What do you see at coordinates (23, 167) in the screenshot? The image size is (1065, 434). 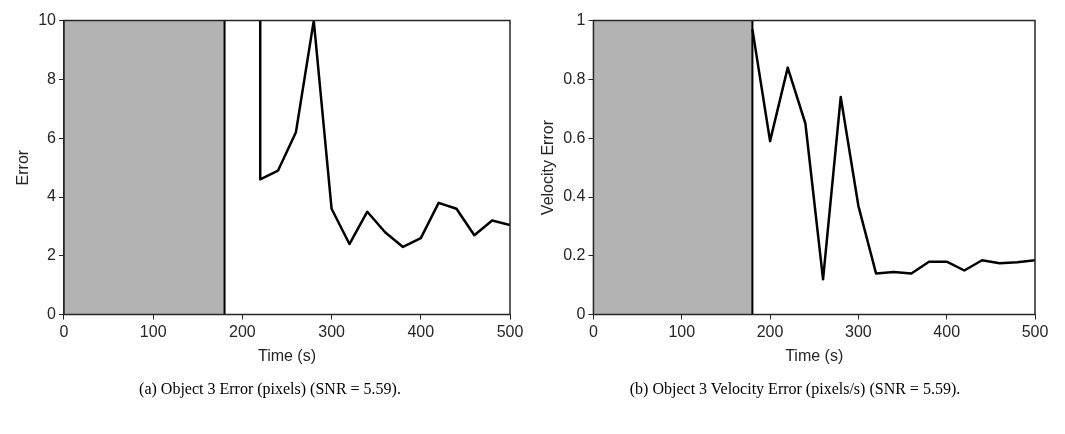 I see `y-axis-title: Error` at bounding box center [23, 167].